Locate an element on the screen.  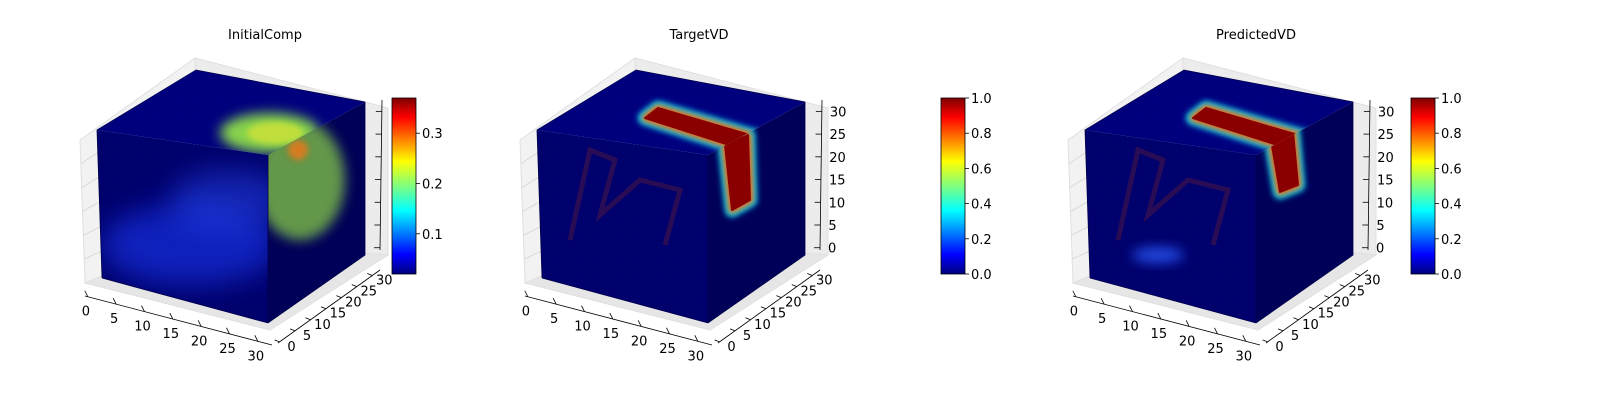
z-tick-label: 10 is located at coordinates (837, 203).